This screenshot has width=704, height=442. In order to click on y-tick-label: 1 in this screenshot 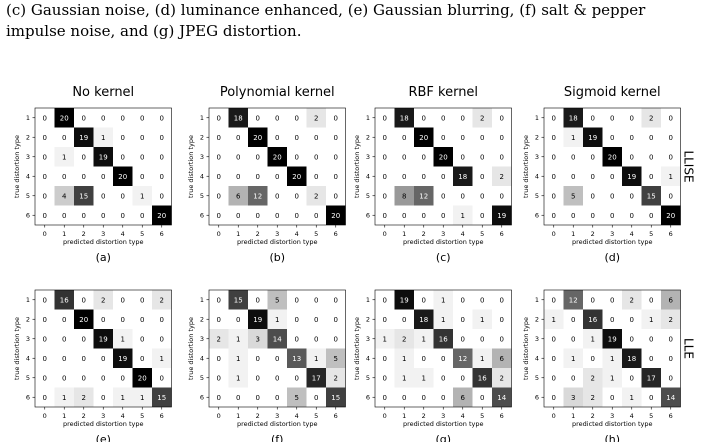, I will do `click(537, 300)`.